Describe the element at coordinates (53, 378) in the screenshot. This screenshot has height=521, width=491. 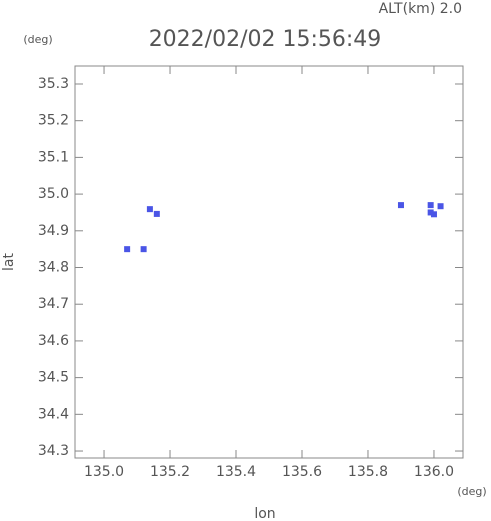
I see `y-tick-label: 34.5` at that location.